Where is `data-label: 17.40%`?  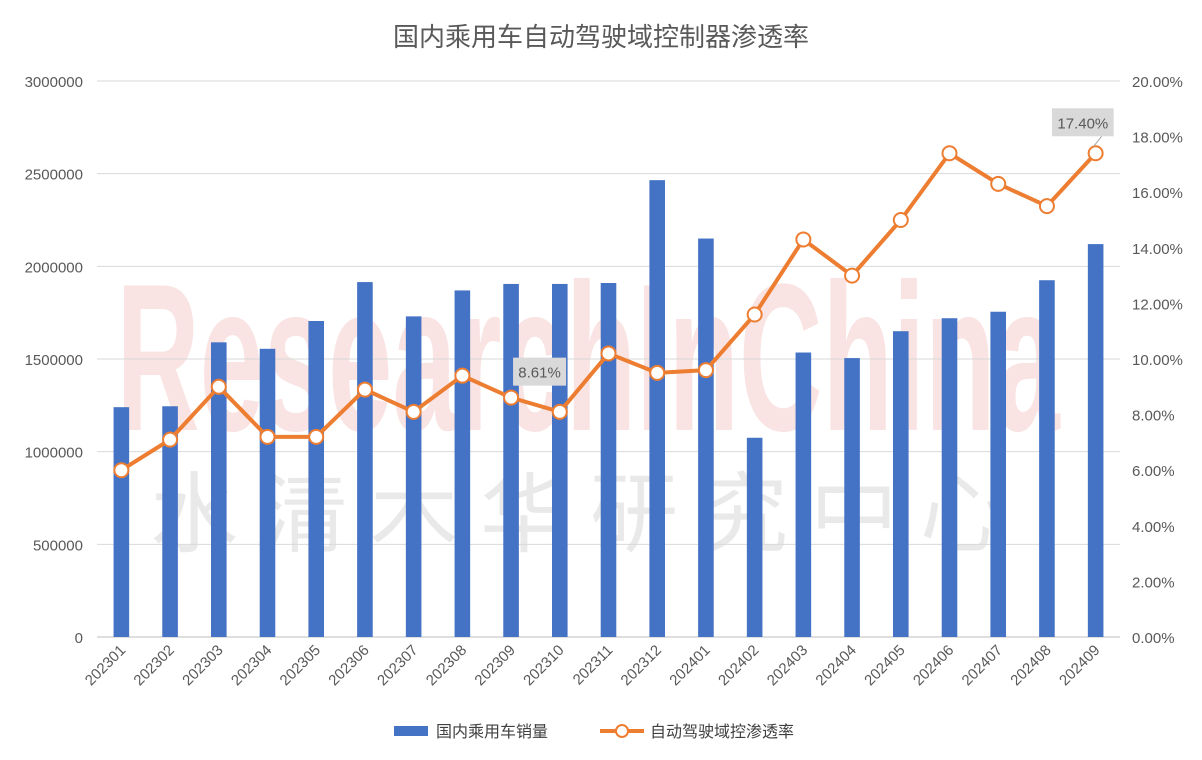 data-label: 17.40% is located at coordinates (1082, 123).